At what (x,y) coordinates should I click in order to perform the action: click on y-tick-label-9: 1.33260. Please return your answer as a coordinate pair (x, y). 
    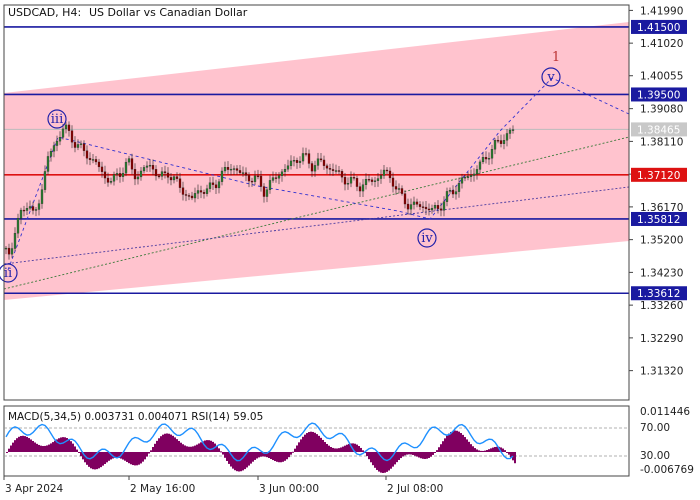
    Looking at the image, I should click on (661, 306).